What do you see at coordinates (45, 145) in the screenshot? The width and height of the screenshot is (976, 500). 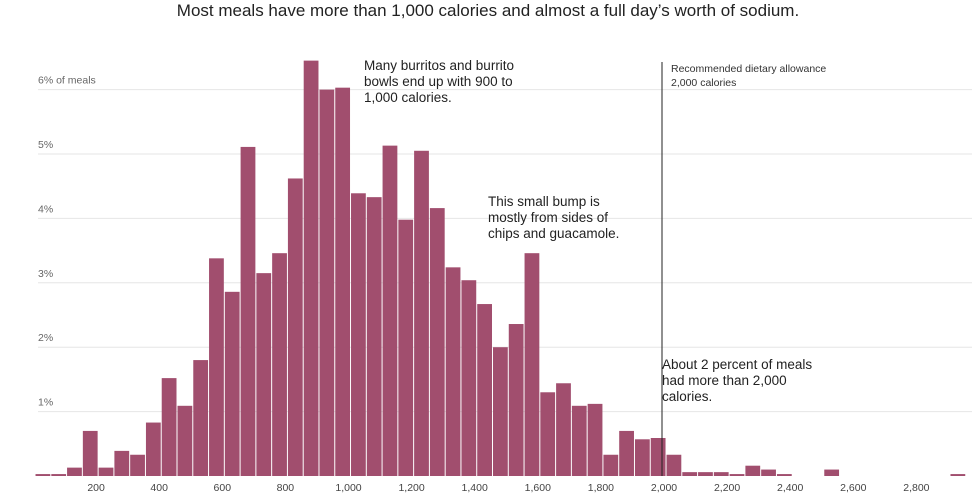 I see `y-tick-label: 5%` at bounding box center [45, 145].